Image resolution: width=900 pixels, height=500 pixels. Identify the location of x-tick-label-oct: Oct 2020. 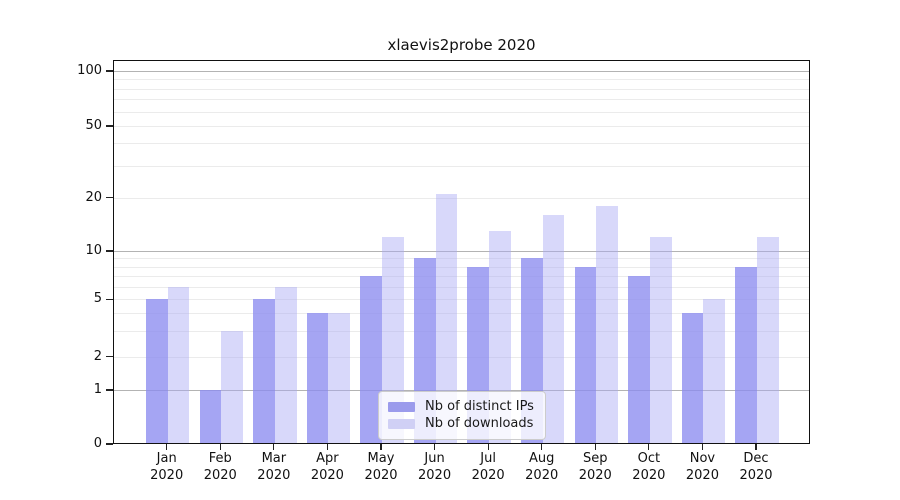
(649, 467).